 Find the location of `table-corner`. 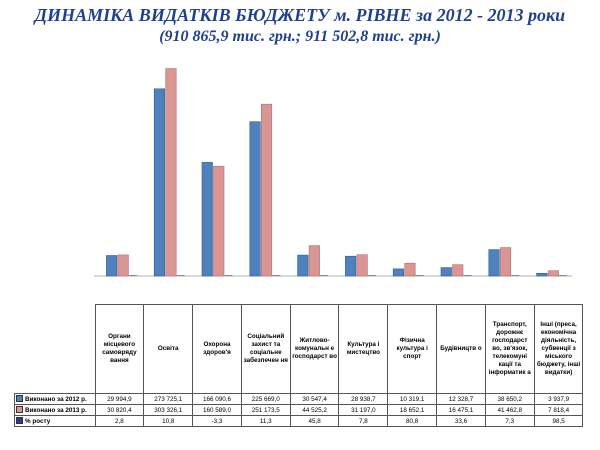

table-corner is located at coordinates (55, 349).